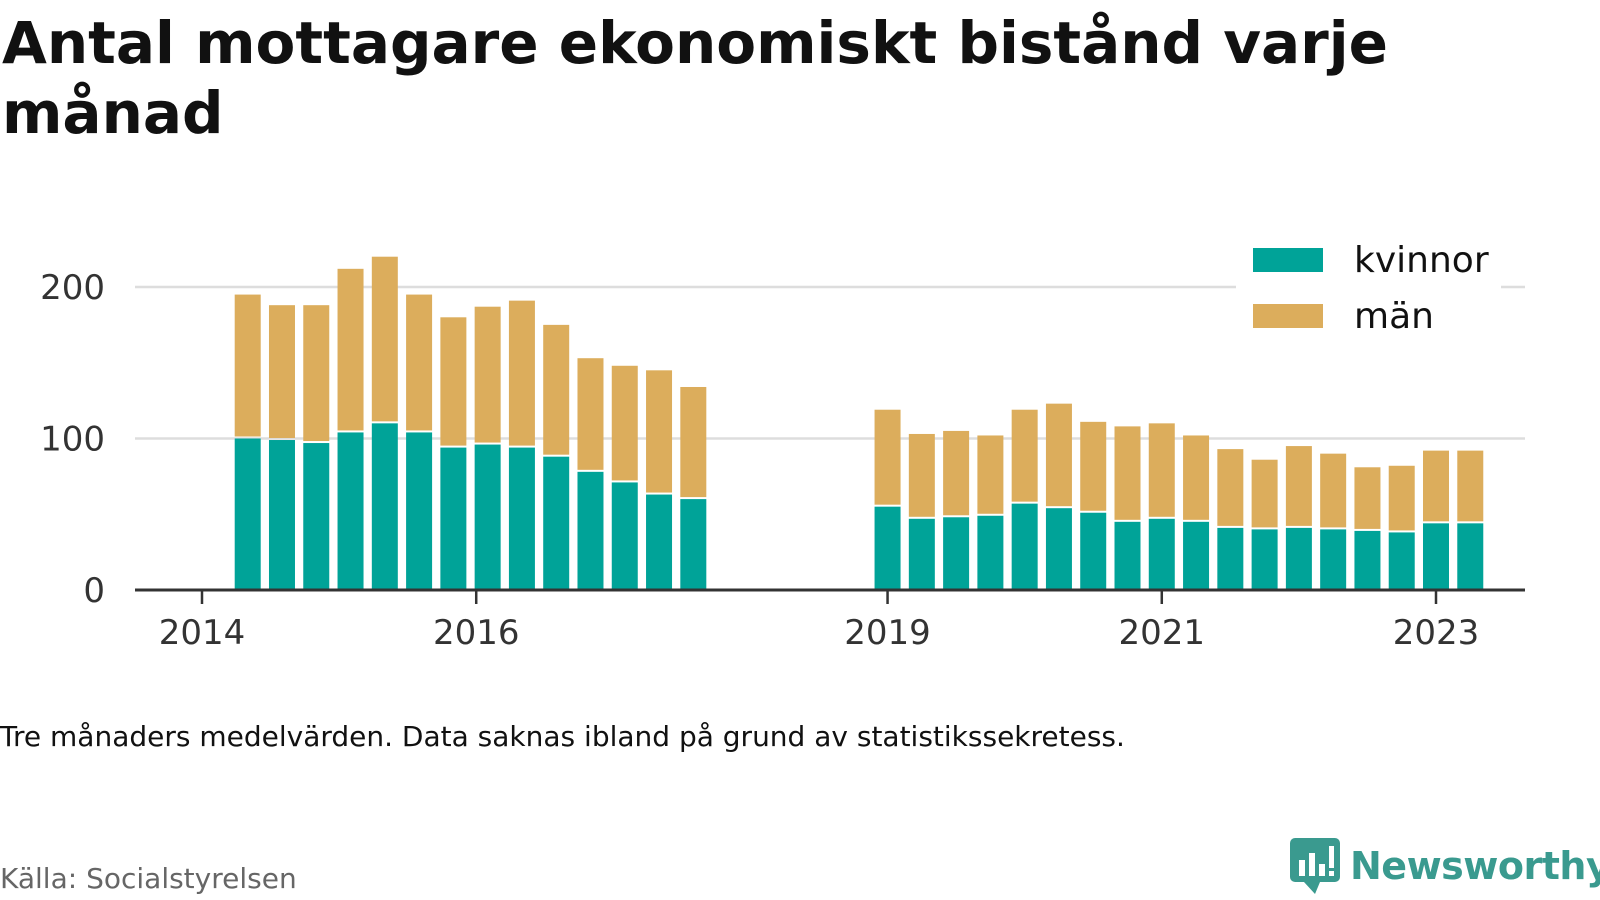 This screenshot has width=1600, height=900. What do you see at coordinates (148, 878) in the screenshot?
I see `source-label: Källa: Socialstyrelsen` at bounding box center [148, 878].